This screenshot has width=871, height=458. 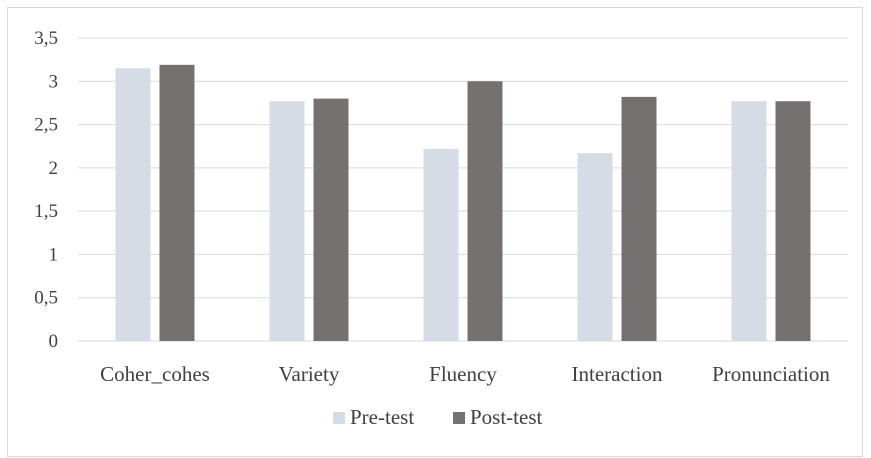 What do you see at coordinates (382, 417) in the screenshot?
I see `legend-label-pre-test: Pre-test` at bounding box center [382, 417].